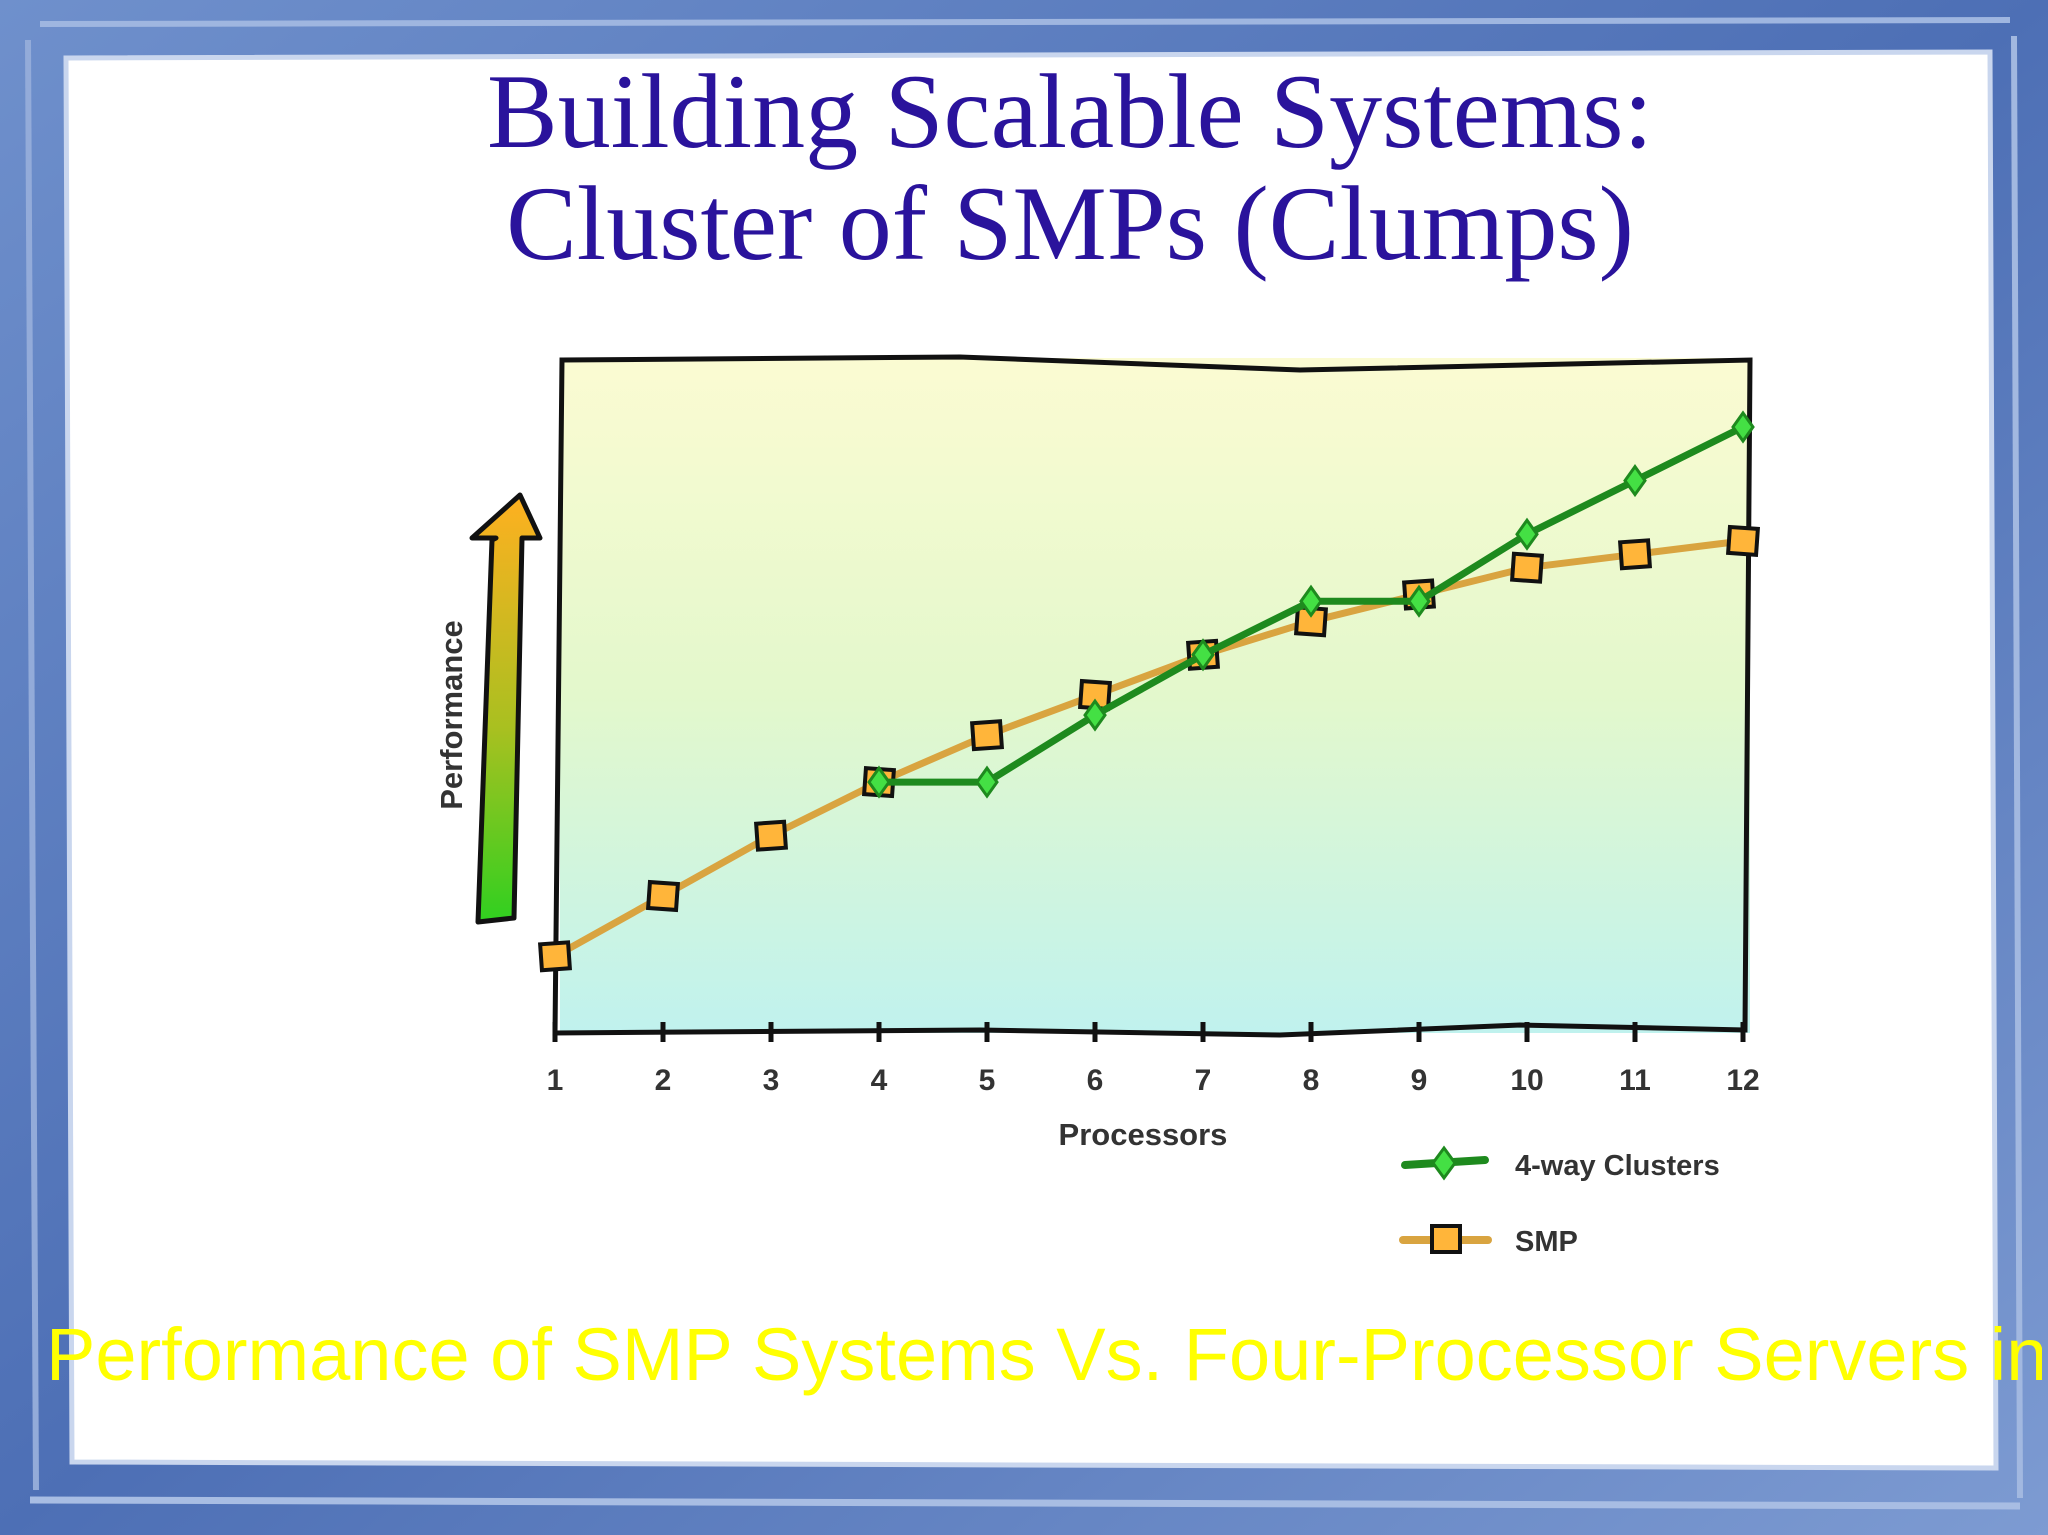 The image size is (2048, 1535). What do you see at coordinates (1559, 1201) in the screenshot?
I see `legend: 4-way Clusters SMP` at bounding box center [1559, 1201].